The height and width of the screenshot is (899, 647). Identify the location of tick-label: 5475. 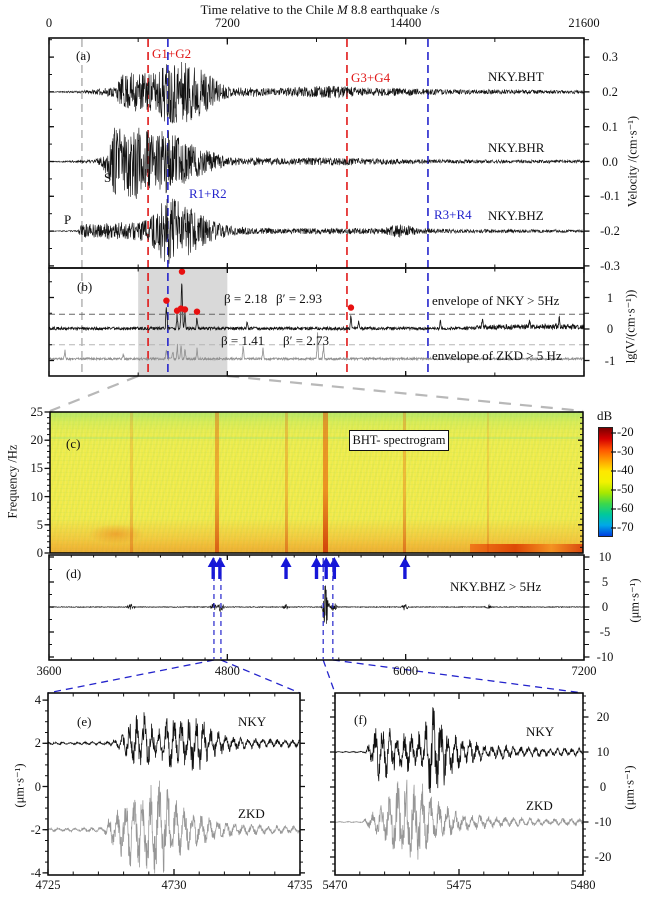
(459, 885).